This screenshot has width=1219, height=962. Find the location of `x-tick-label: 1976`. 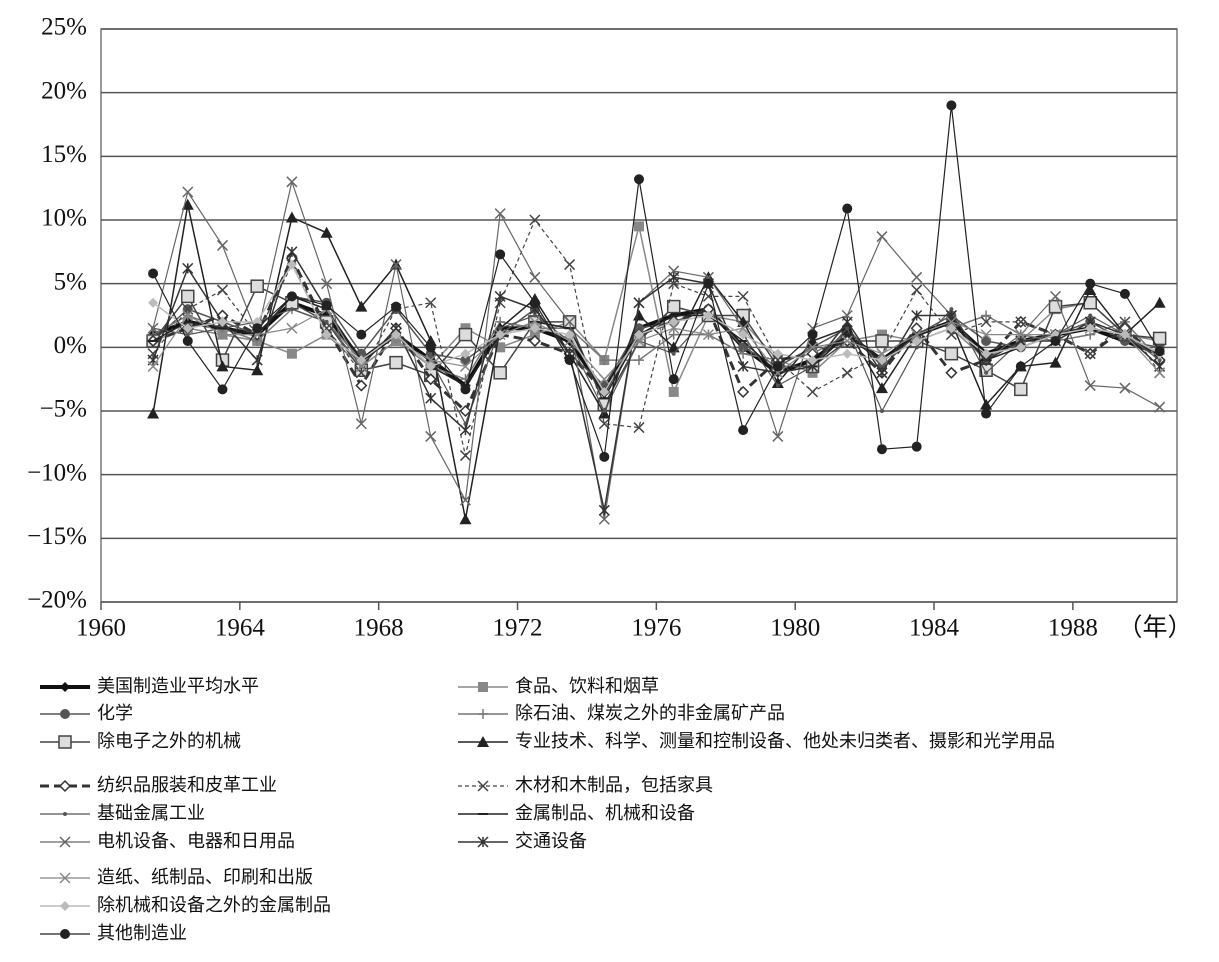

x-tick-label: 1976 is located at coordinates (656, 628).